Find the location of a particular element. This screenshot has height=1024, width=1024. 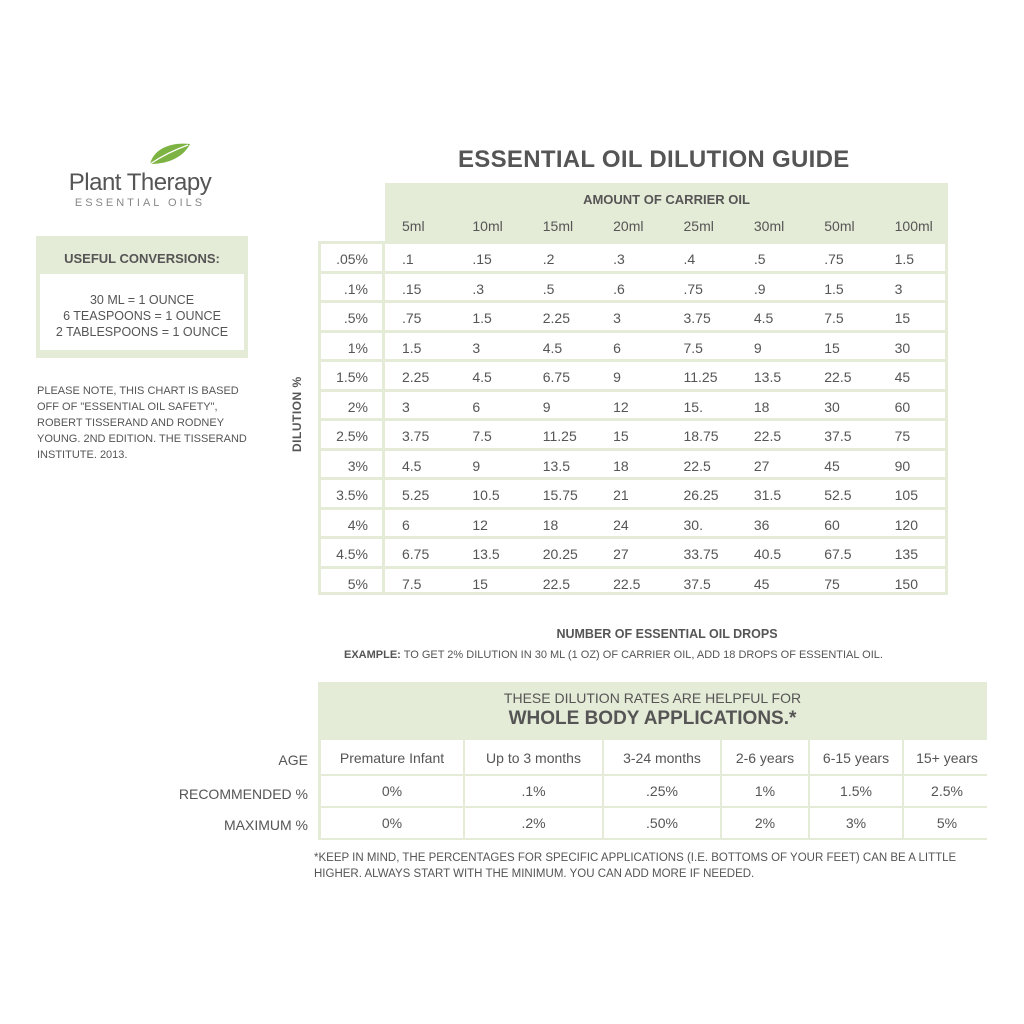

drops-cell: .9 is located at coordinates (772, 285).